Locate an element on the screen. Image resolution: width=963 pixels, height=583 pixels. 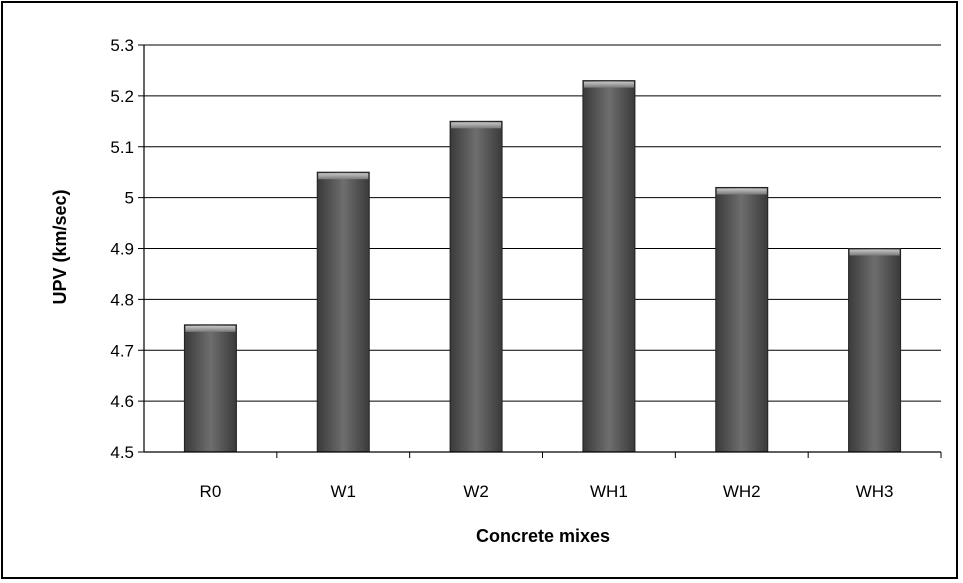
y-tick-label: 4.5 is located at coordinates (122, 452).